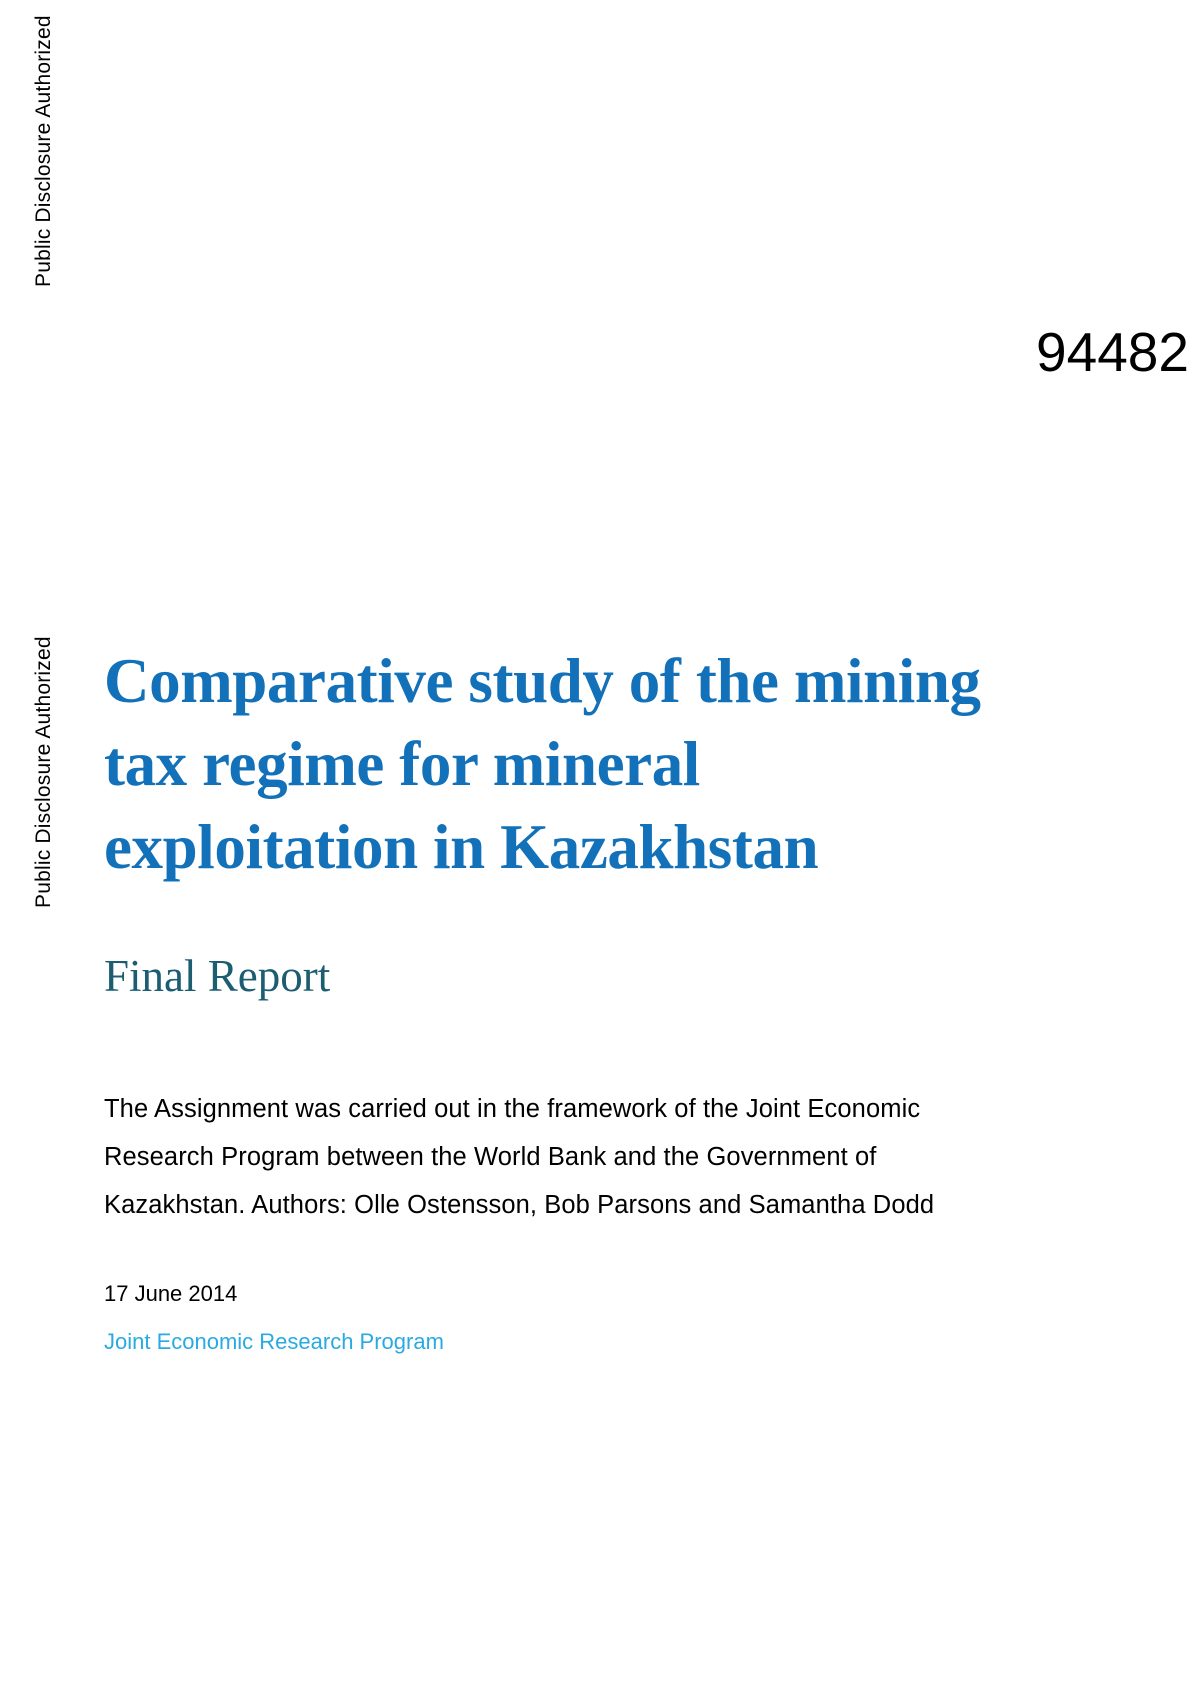  Describe the element at coordinates (43, 151) in the screenshot. I see `public-disclosure-authorized-stamp-top: Public Disclosure Authorized` at that location.